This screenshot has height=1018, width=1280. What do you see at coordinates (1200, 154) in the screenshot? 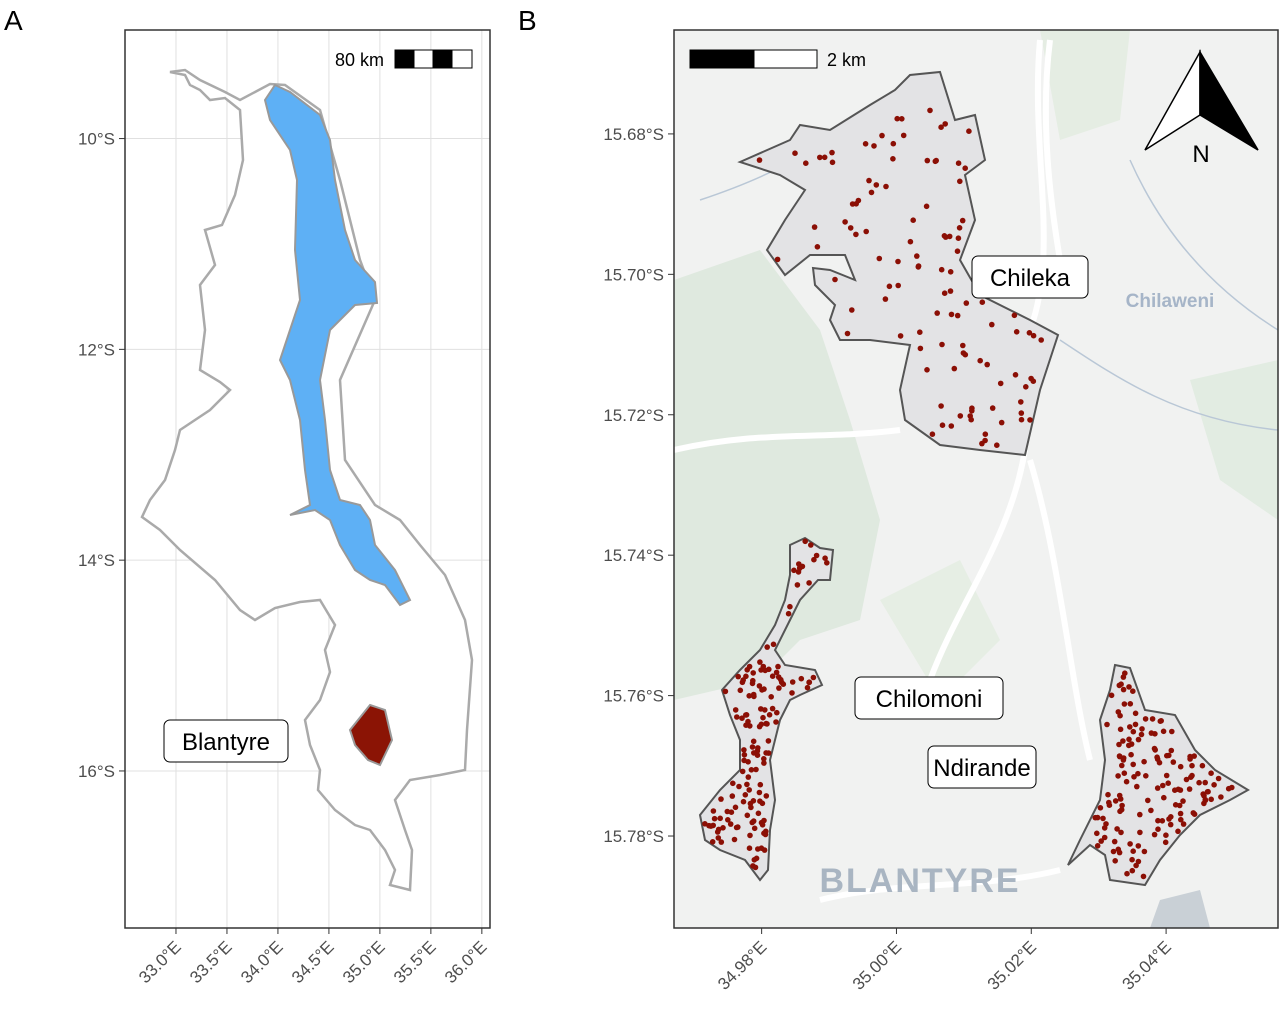
I see `north-label: N` at bounding box center [1200, 154].